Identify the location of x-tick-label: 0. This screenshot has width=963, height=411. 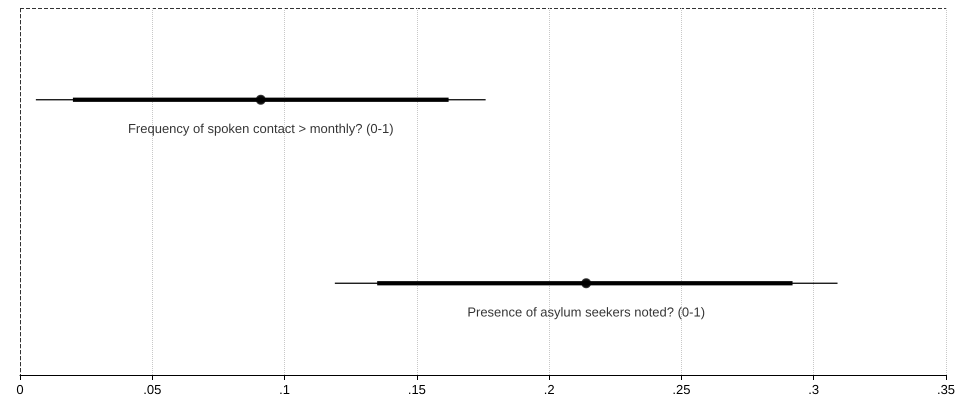
(20, 389).